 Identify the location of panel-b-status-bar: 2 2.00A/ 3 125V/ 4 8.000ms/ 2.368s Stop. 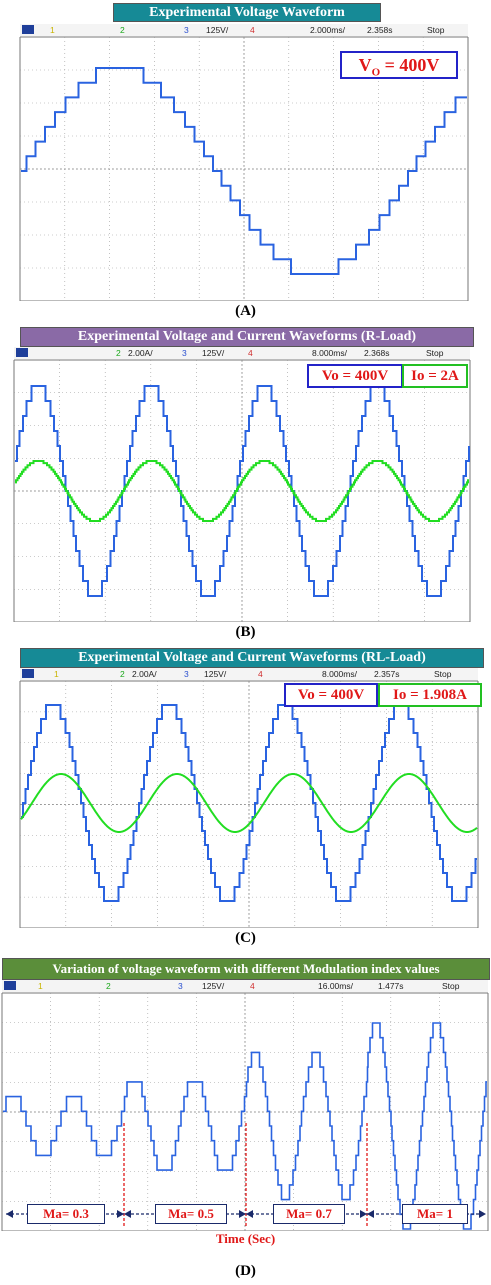
(242, 353).